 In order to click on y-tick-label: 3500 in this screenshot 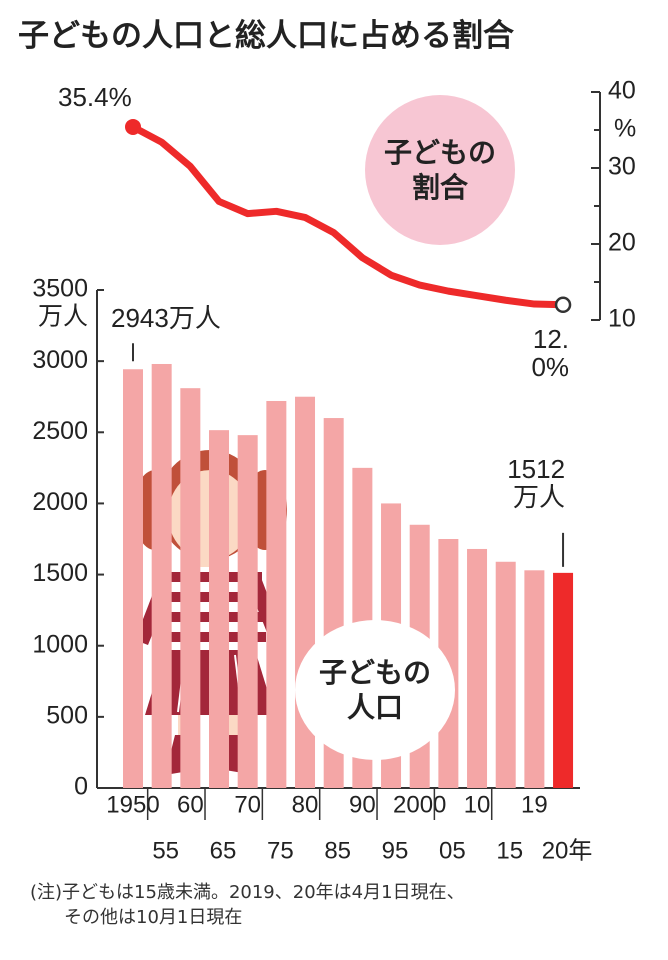, I will do `click(60, 289)`.